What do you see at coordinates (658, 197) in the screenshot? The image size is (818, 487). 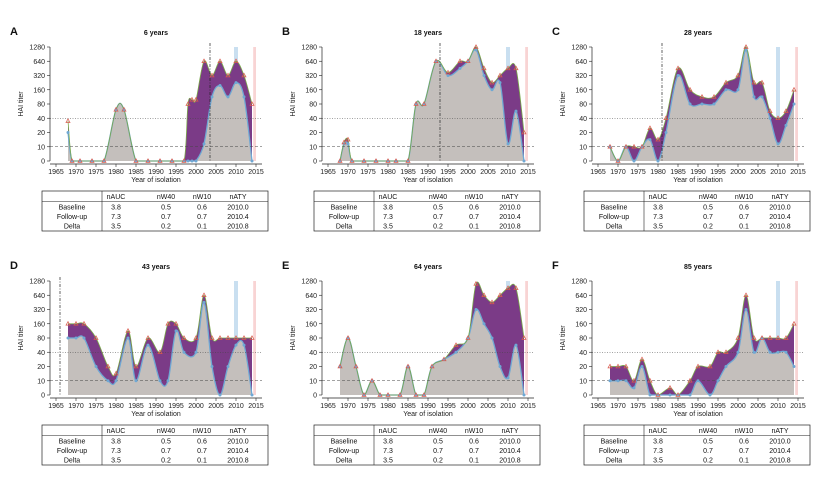 I see `table-header: nAUC` at bounding box center [658, 197].